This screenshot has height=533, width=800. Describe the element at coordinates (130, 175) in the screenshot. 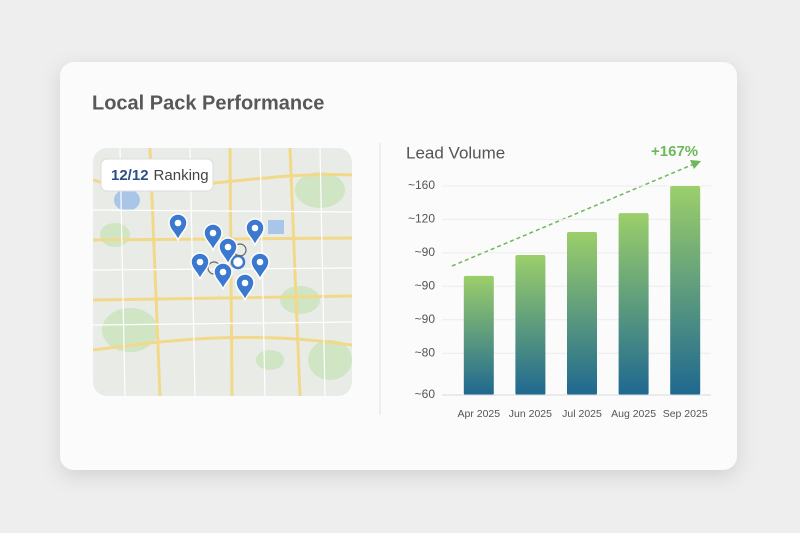

I see `ranking-count: 12/12` at that location.